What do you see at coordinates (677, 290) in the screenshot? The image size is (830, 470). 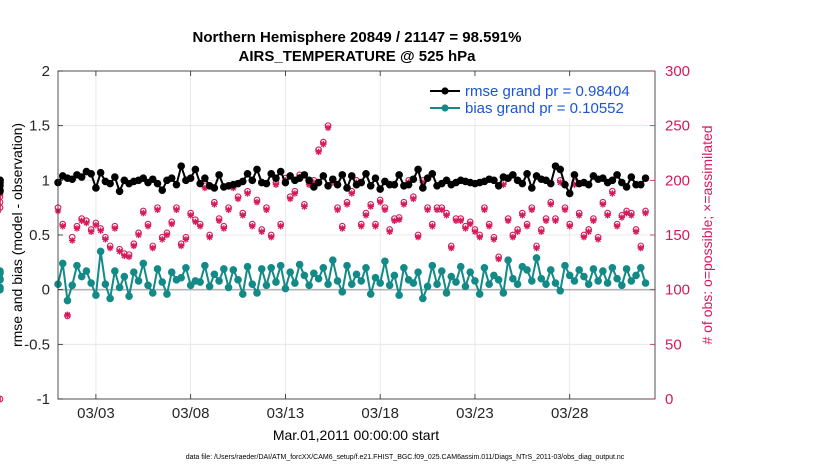 I see `y2-tick-label: 100` at bounding box center [677, 290].